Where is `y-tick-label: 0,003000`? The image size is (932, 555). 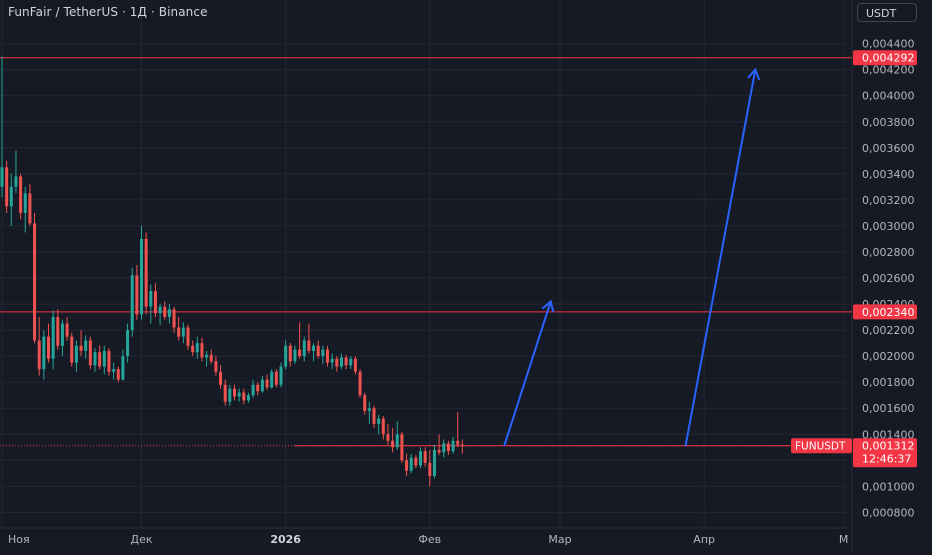 y-tick-label: 0,003000 is located at coordinates (888, 226).